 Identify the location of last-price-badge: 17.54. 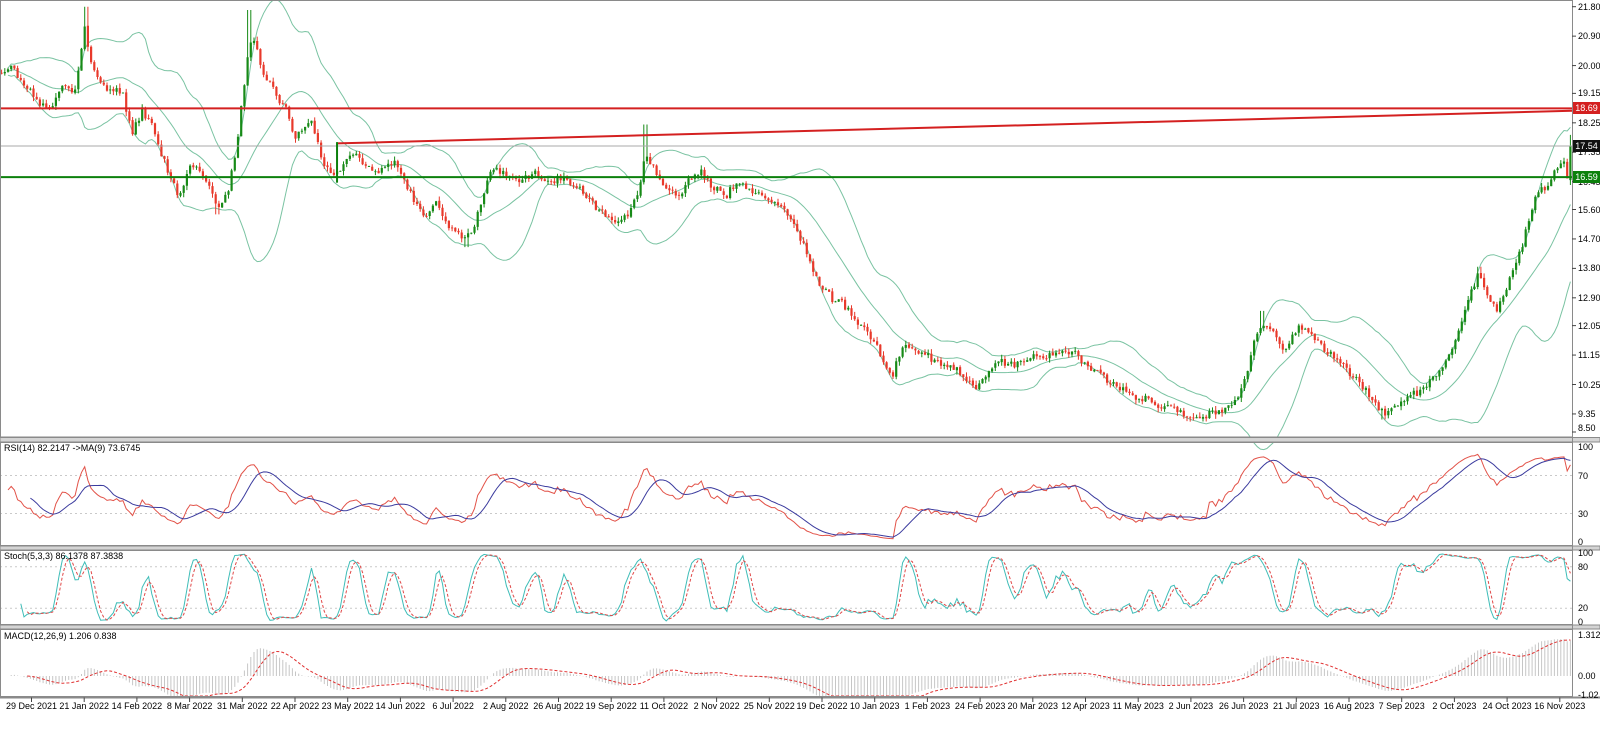
(1586, 146).